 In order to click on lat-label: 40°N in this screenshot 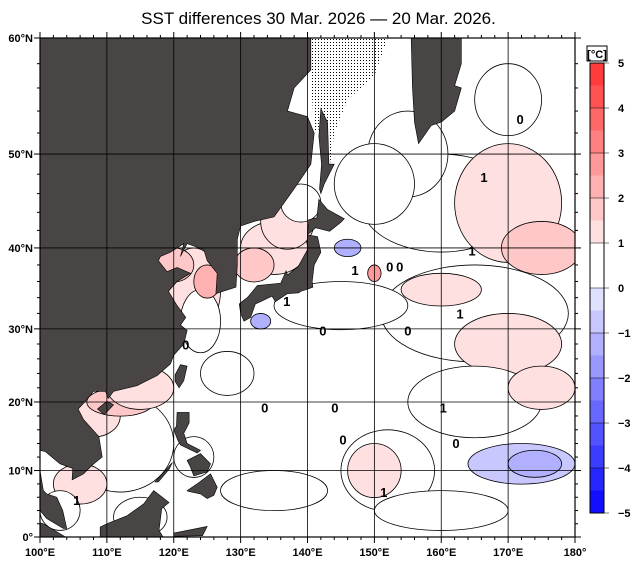, I will do `click(20, 249)`.